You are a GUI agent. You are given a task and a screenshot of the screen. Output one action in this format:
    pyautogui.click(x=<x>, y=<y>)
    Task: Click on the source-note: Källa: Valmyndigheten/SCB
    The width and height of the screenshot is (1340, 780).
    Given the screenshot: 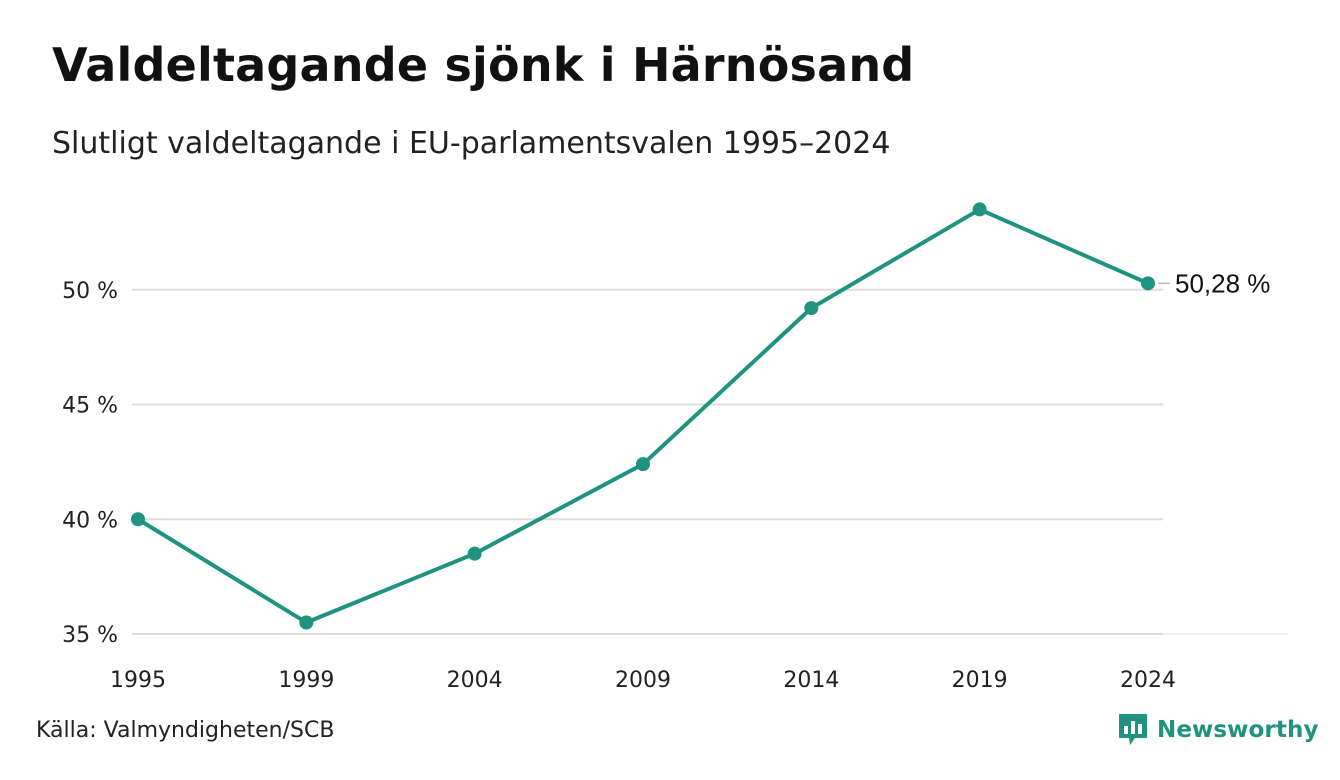 What is the action you would take?
    pyautogui.click(x=185, y=730)
    